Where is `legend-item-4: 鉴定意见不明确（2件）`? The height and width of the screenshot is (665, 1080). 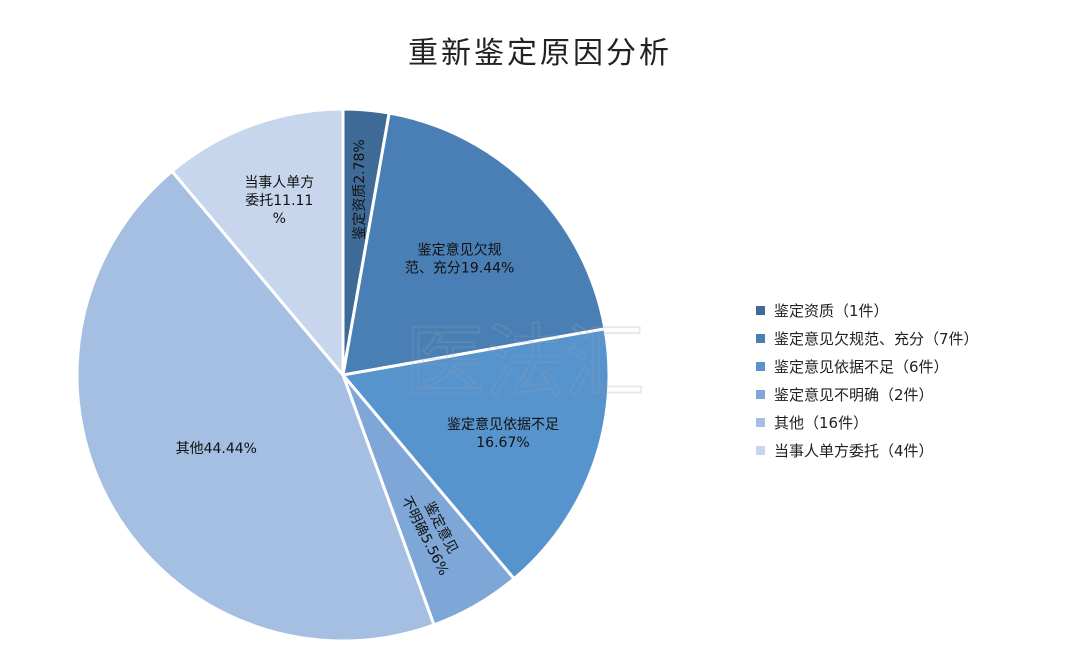
legend-item-4: 鉴定意见不明确（2件） is located at coordinates (867, 394).